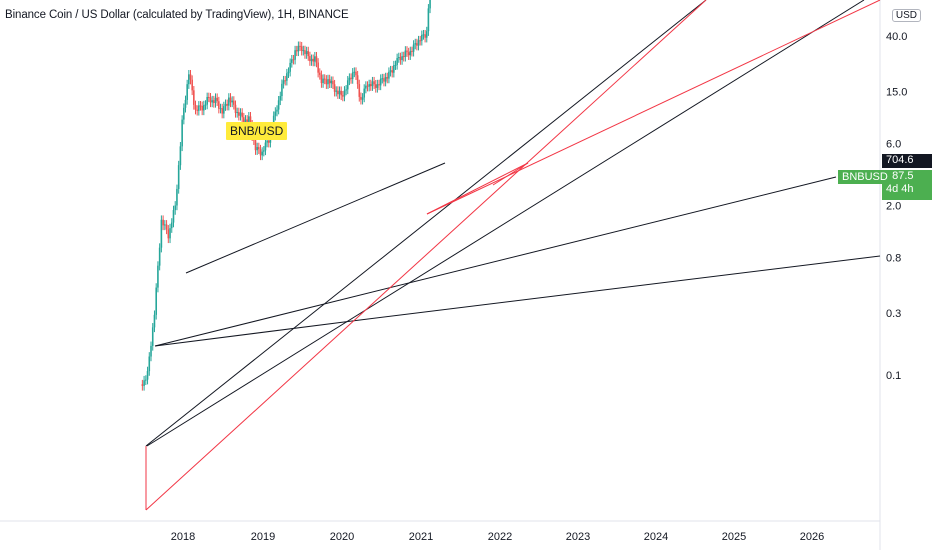  I want to click on time-tick-label: 2023, so click(578, 537).